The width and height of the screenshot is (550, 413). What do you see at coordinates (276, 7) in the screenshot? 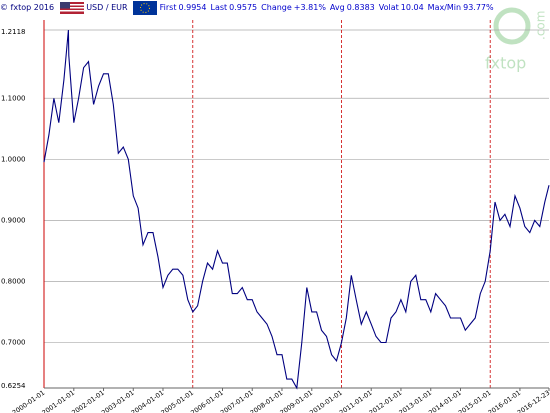
I see `stat-label: Change` at bounding box center [276, 7].